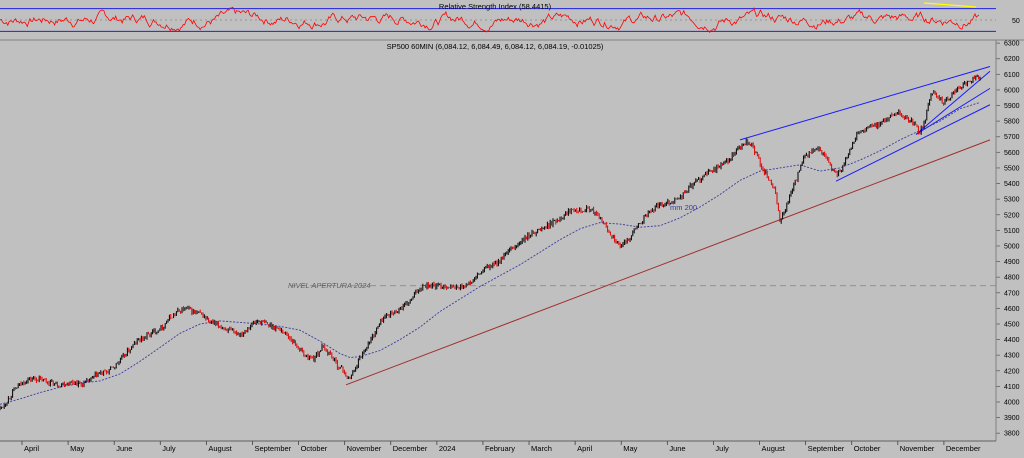 This screenshot has width=1024, height=458. What do you see at coordinates (1012, 324) in the screenshot?
I see `y-tick-label: 4500` at bounding box center [1012, 324].